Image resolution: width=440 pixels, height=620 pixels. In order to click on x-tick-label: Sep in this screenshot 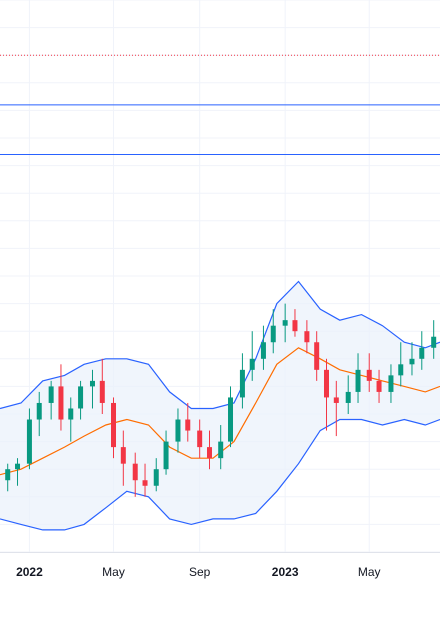, I will do `click(200, 572)`.